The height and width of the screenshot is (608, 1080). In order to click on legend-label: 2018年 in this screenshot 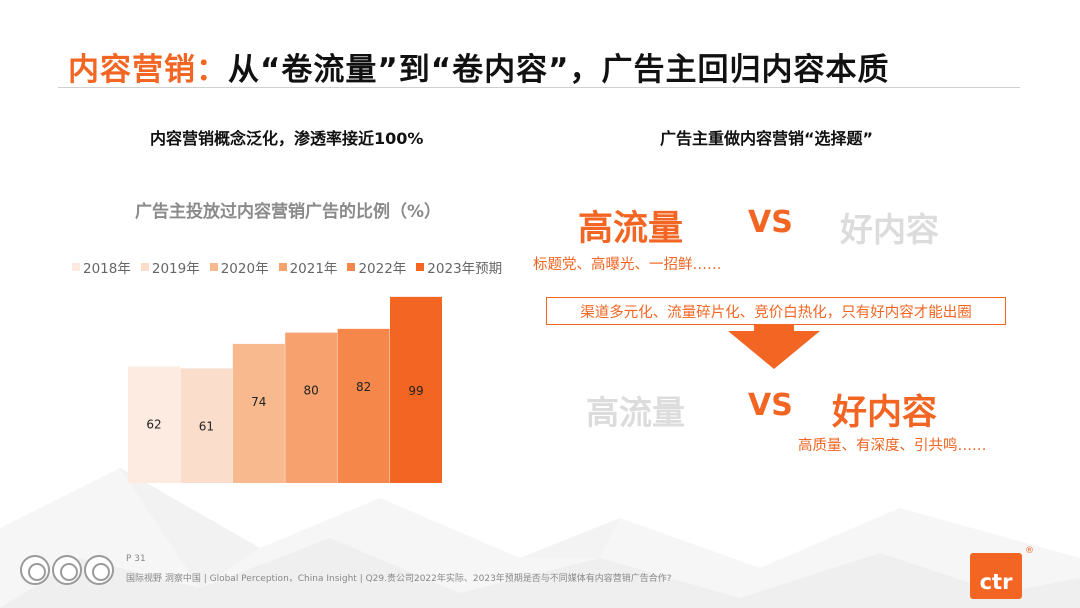, I will do `click(107, 269)`.